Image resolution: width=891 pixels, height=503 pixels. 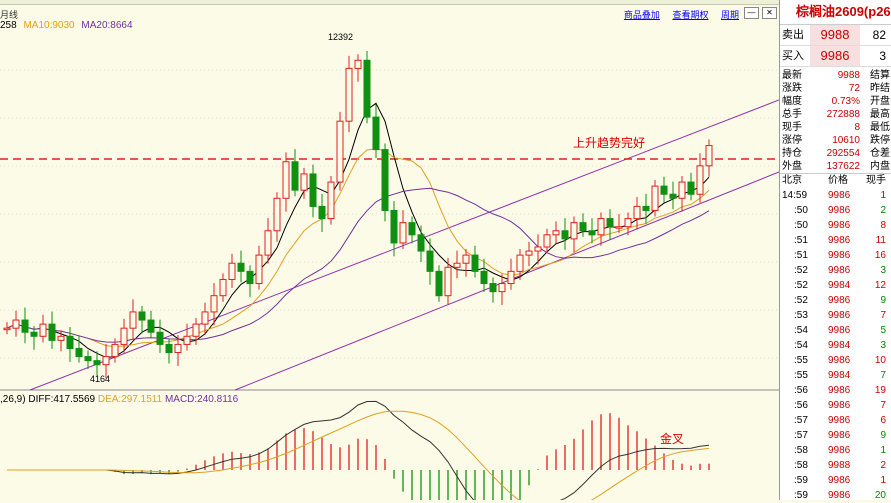 What do you see at coordinates (835, 300) in the screenshot?
I see `tick-row: :52 9986 9` at bounding box center [835, 300].